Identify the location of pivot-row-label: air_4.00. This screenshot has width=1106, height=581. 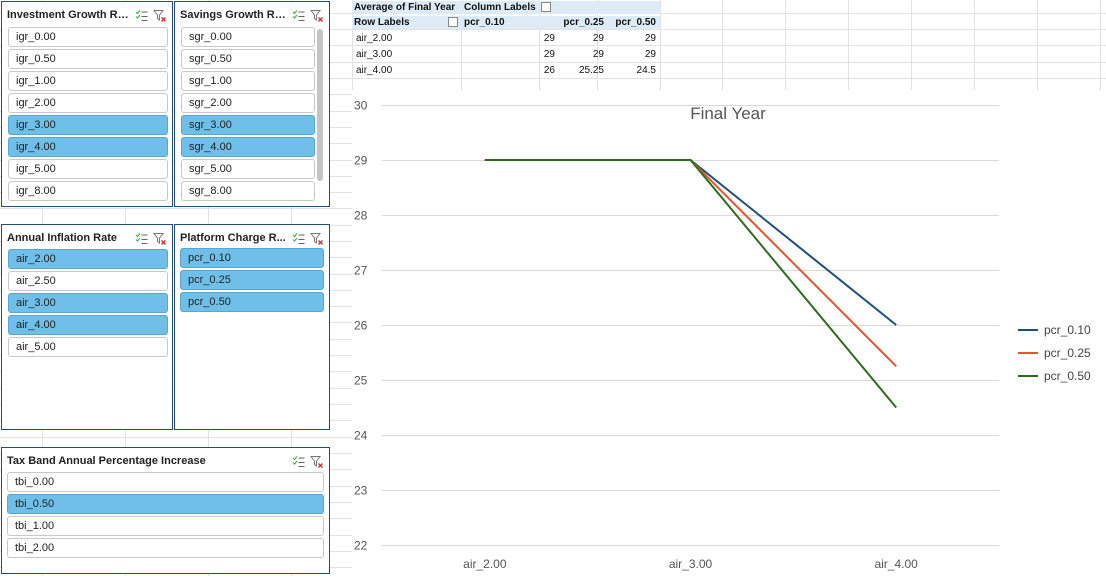
(374, 70).